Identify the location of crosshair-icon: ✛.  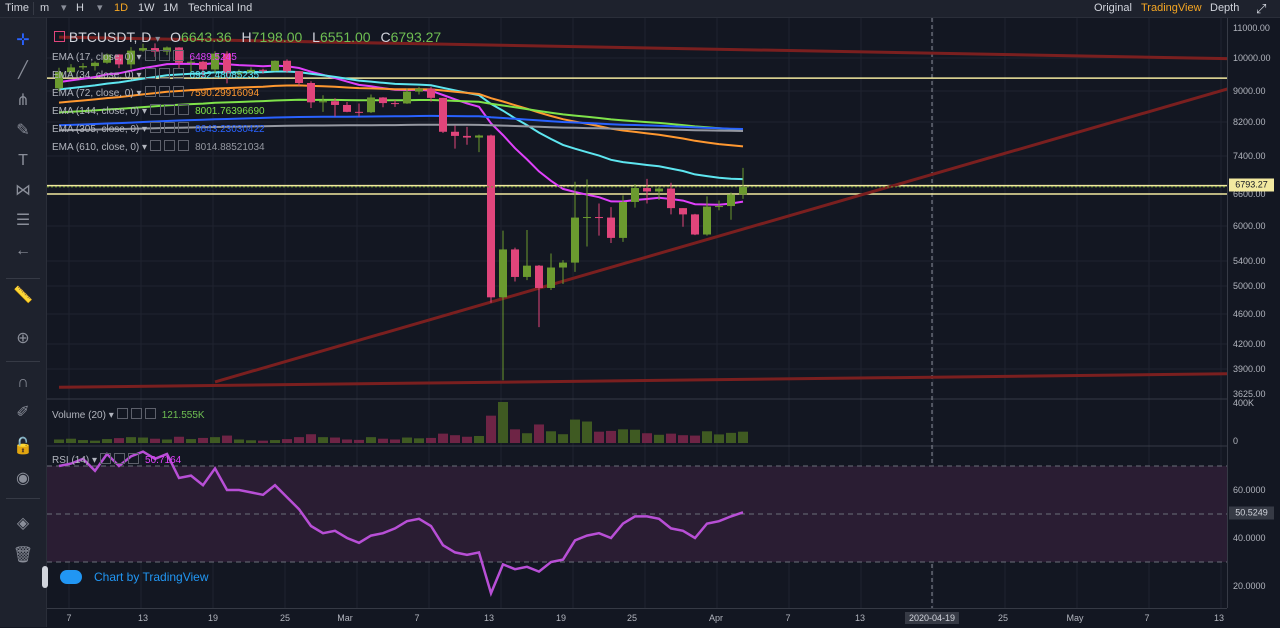
(23, 40).